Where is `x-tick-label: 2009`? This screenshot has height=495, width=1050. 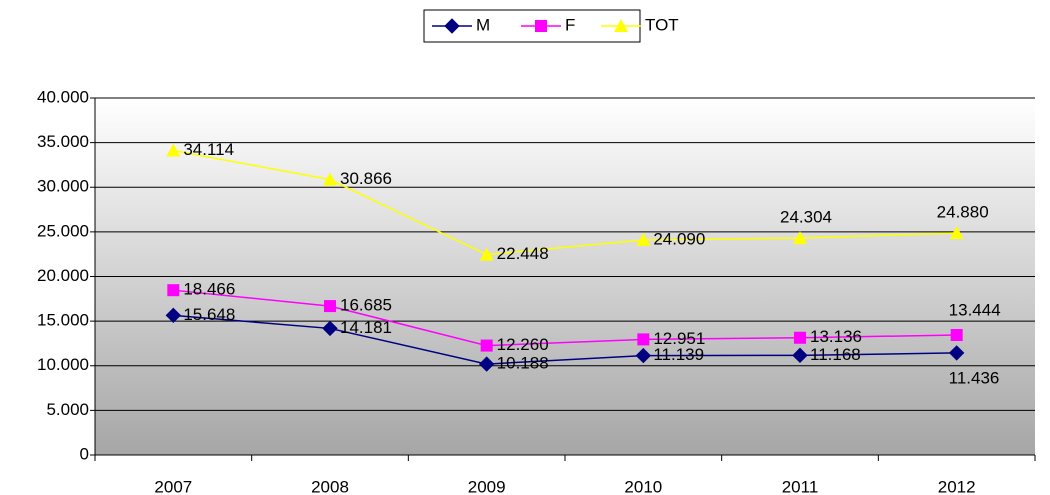
x-tick-label: 2009 is located at coordinates (487, 486).